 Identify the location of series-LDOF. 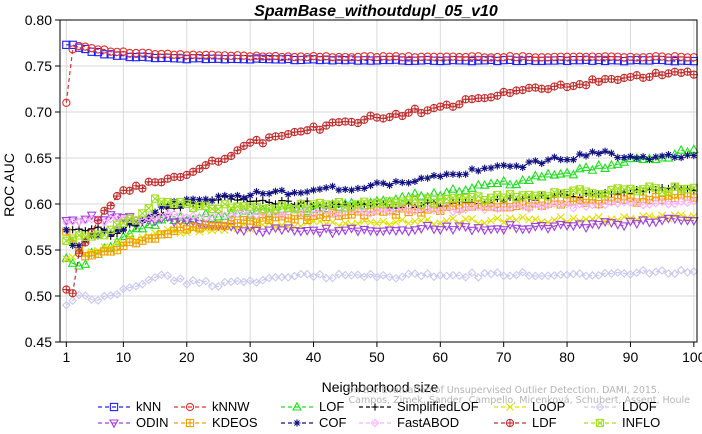
(380, 287).